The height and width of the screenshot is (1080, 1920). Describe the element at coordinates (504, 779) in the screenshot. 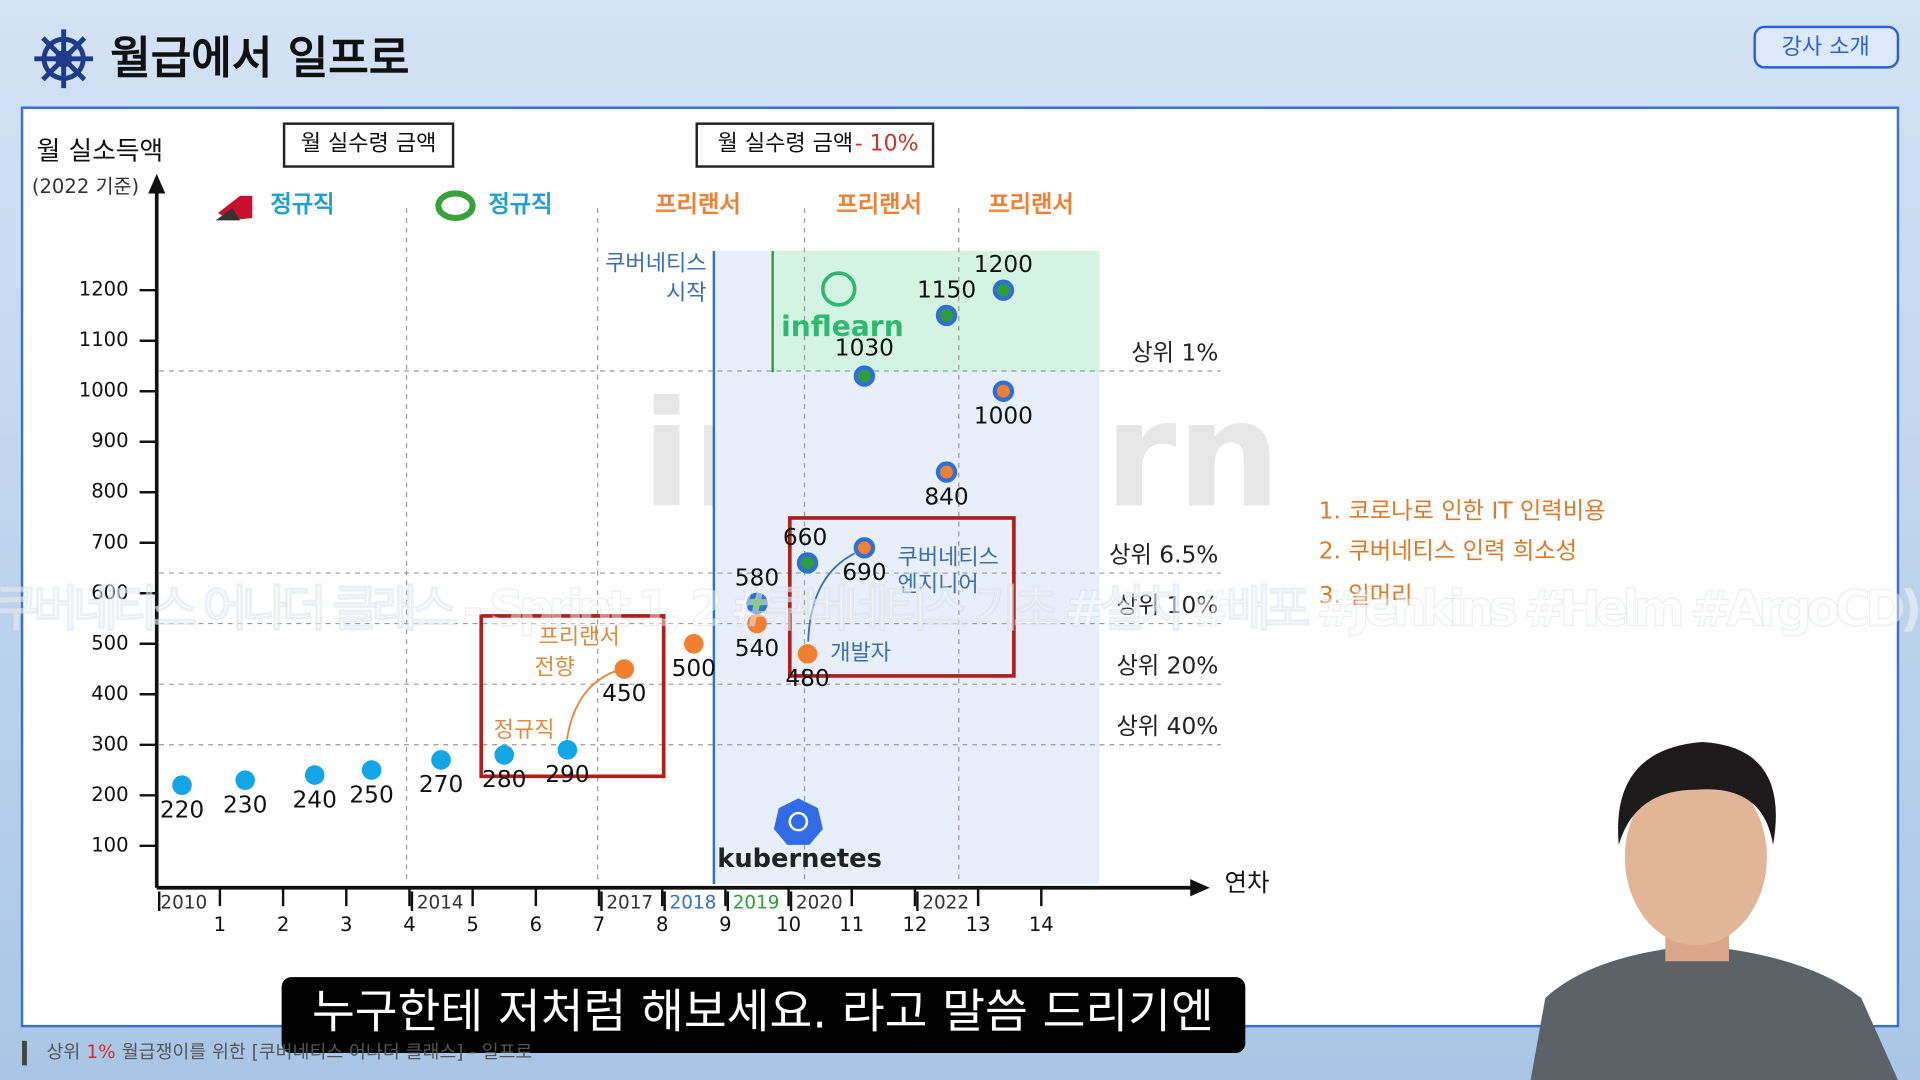

I see `data-label: 280` at that location.